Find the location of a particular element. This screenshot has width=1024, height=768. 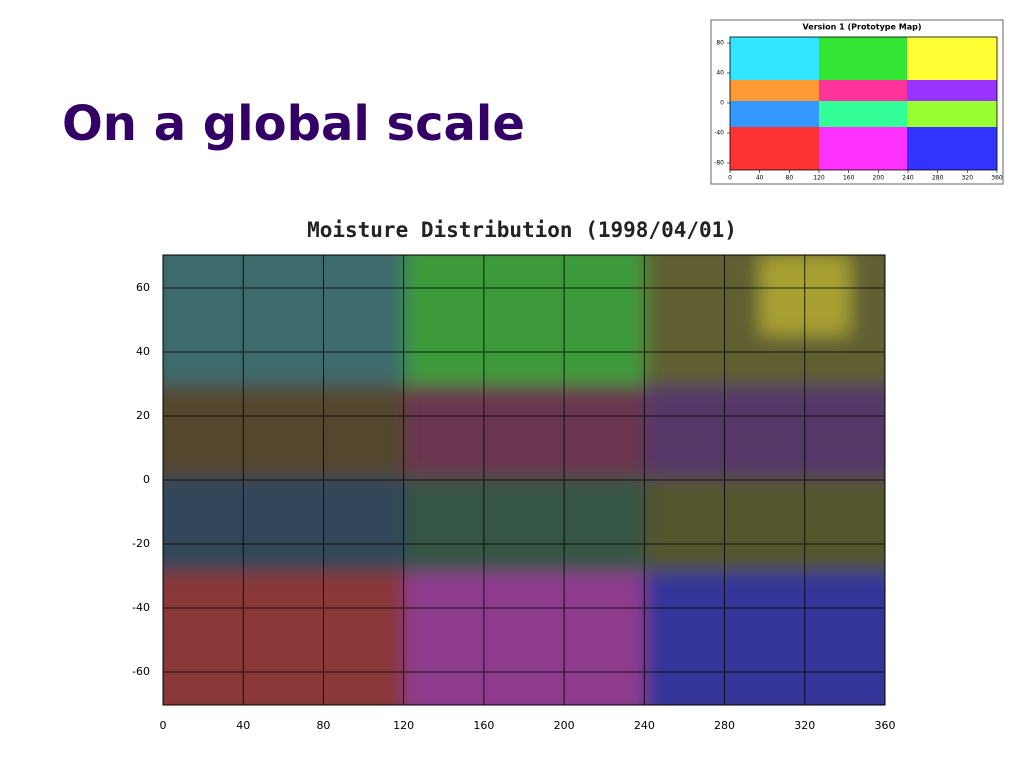

inset-axes: 80 40 0 -40 -80 0 40 80 120 160 200 240 280 320 360 is located at coordinates (858, 111).